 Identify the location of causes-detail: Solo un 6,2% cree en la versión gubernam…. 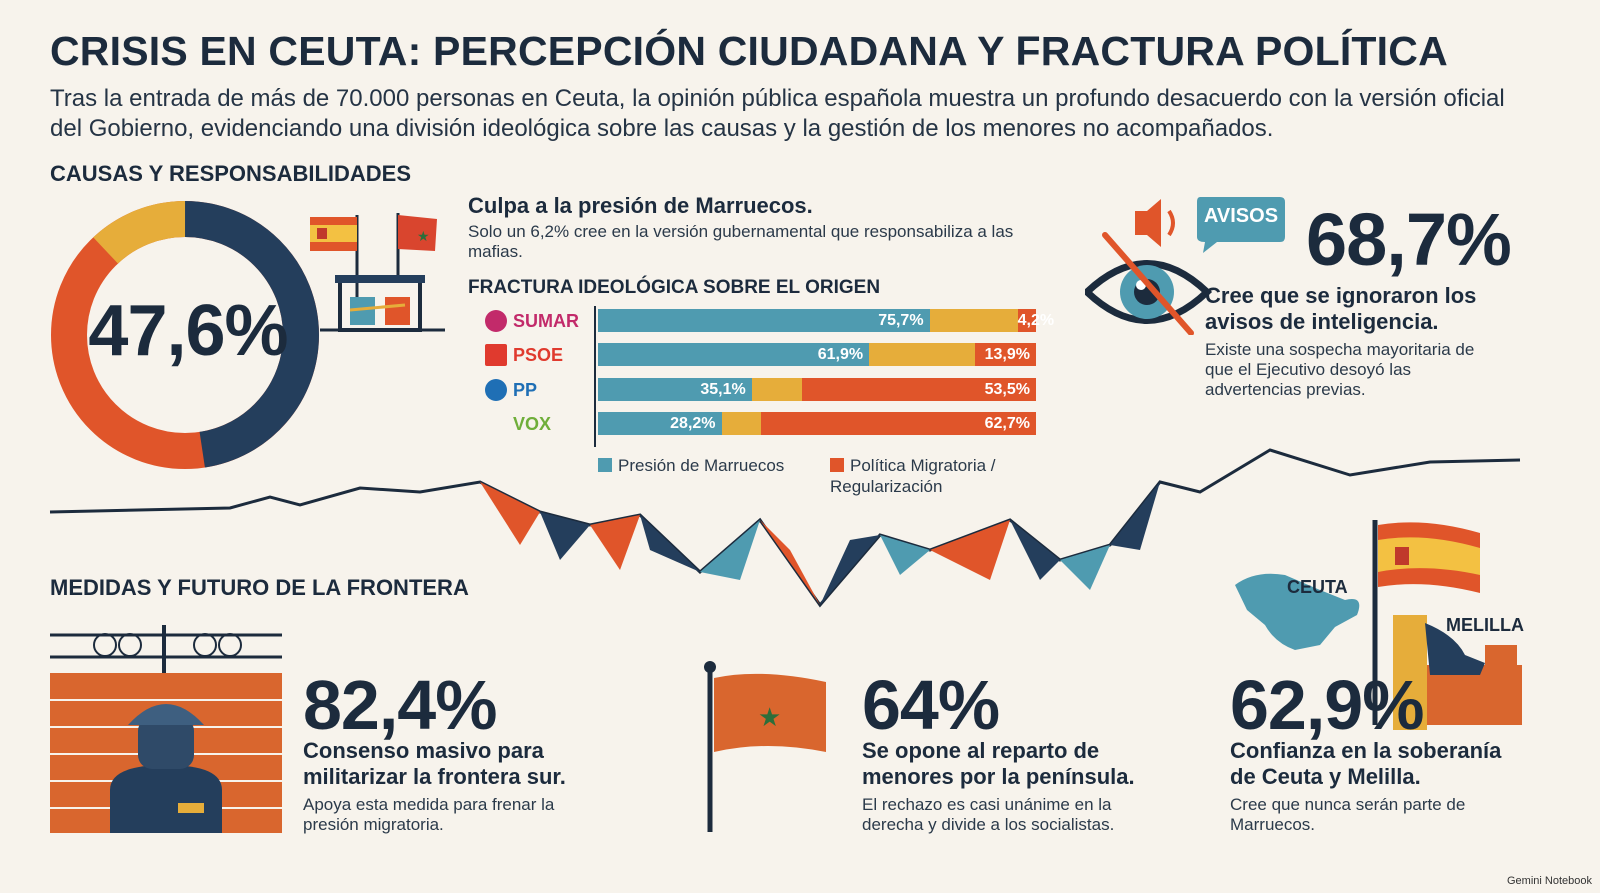
(741, 241).